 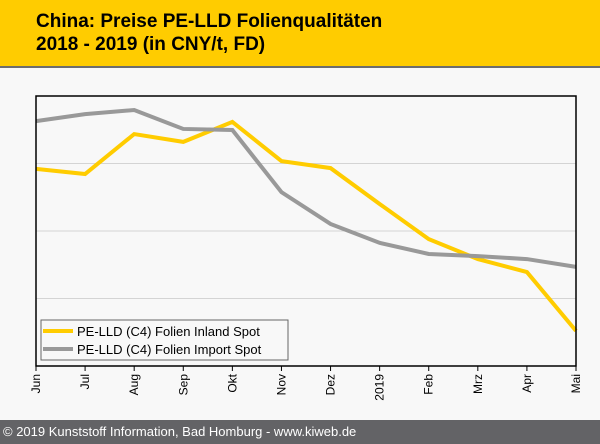 What do you see at coordinates (281, 384) in the screenshot?
I see `x-tick-label: Nov` at bounding box center [281, 384].